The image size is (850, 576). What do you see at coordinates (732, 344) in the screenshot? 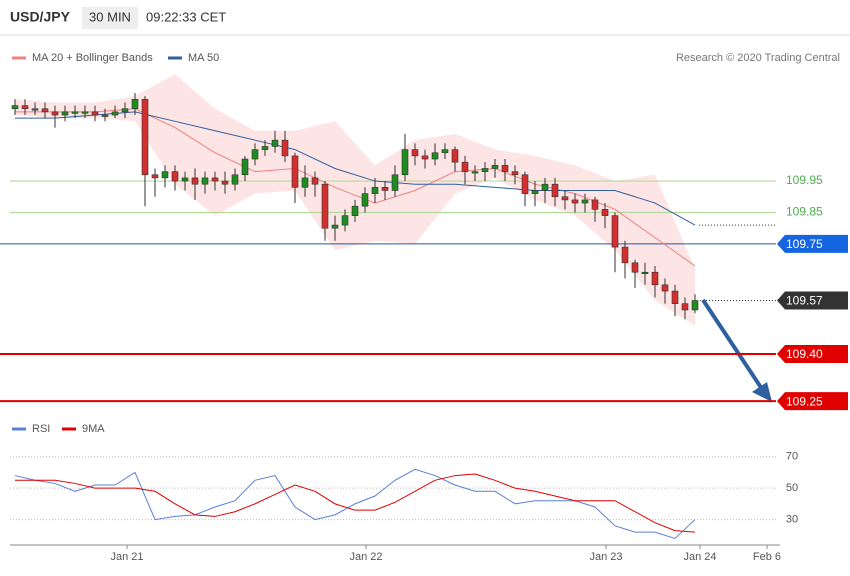
I see `forecast-arrow` at bounding box center [732, 344].